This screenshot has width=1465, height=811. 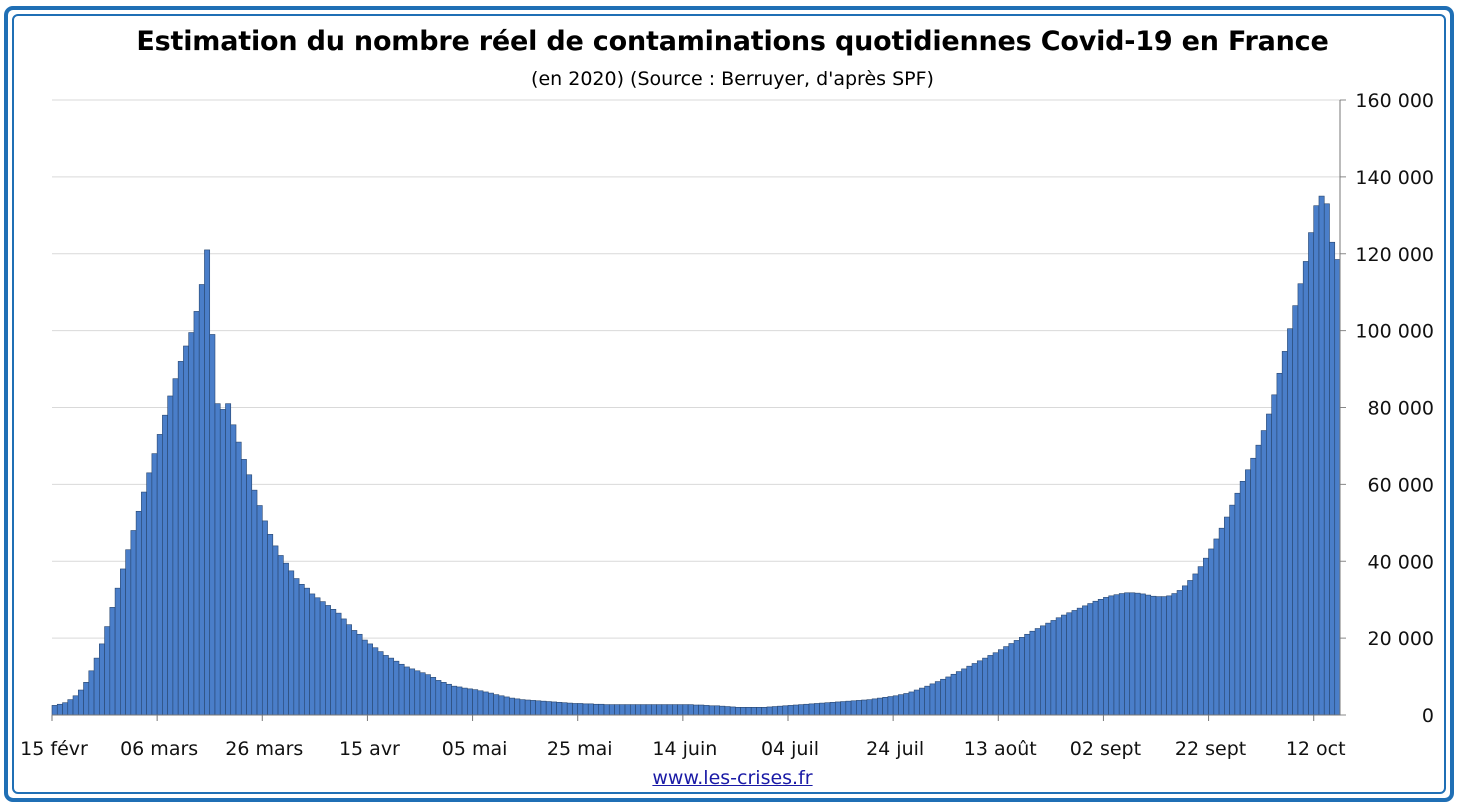 What do you see at coordinates (1401, 562) in the screenshot?
I see `y-tick-label: 40 000` at bounding box center [1401, 562].